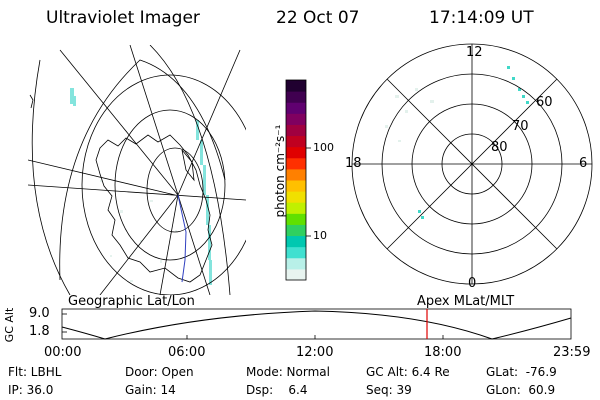  What do you see at coordinates (481, 18) in the screenshot?
I see `time-label: 17:14:09 UT` at bounding box center [481, 18].